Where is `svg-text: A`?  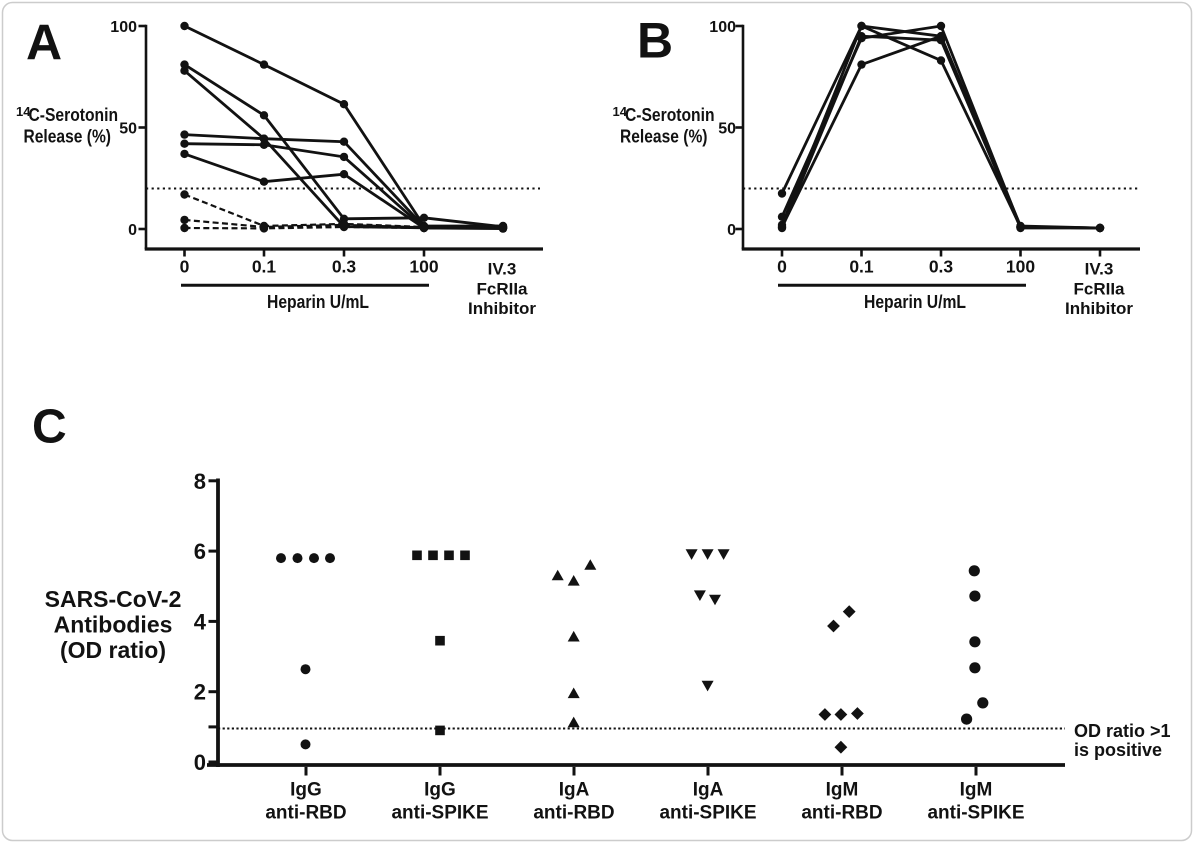 svg-text: A is located at coordinates (44, 43).